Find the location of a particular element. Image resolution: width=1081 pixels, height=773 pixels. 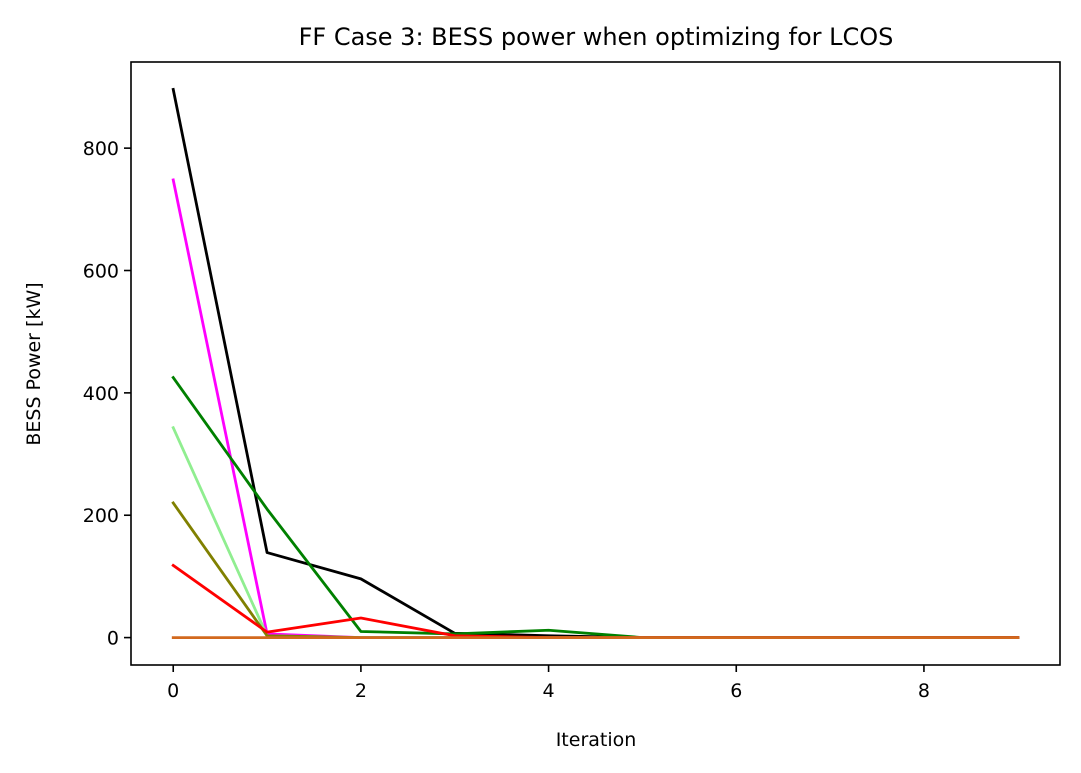

y-tick-label: 0 is located at coordinates (113, 639).